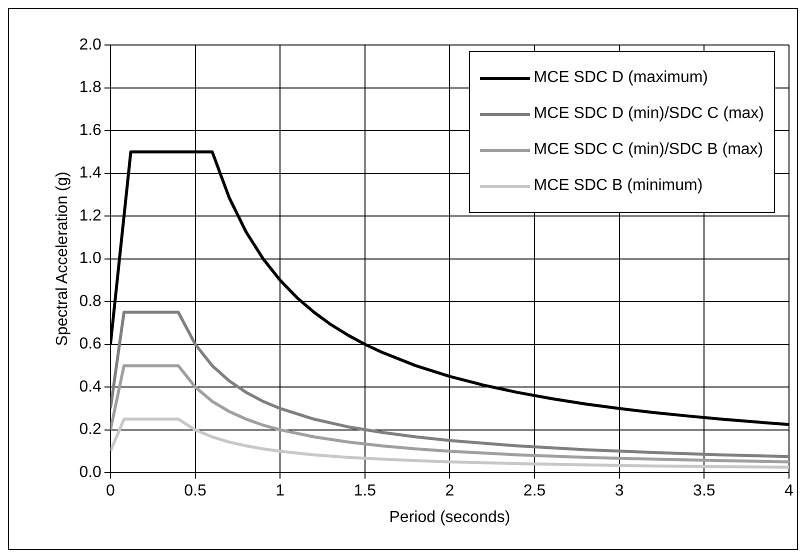 The height and width of the screenshot is (558, 806). I want to click on y-axis-title: Spectral Acceleration (g), so click(63, 259).